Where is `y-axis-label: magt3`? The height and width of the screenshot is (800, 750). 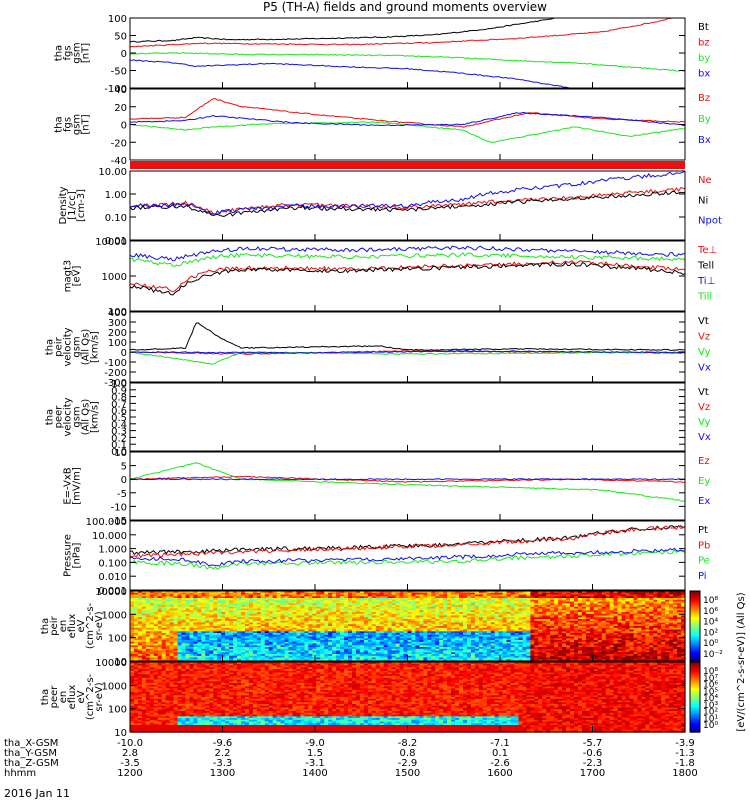
y-axis-label: magt3 is located at coordinates (68, 276).